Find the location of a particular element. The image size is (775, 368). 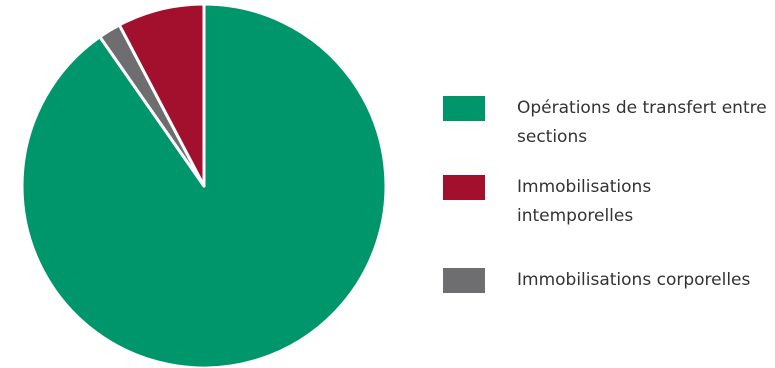

legend-label: Immobilisations intemporelles is located at coordinates (584, 201).